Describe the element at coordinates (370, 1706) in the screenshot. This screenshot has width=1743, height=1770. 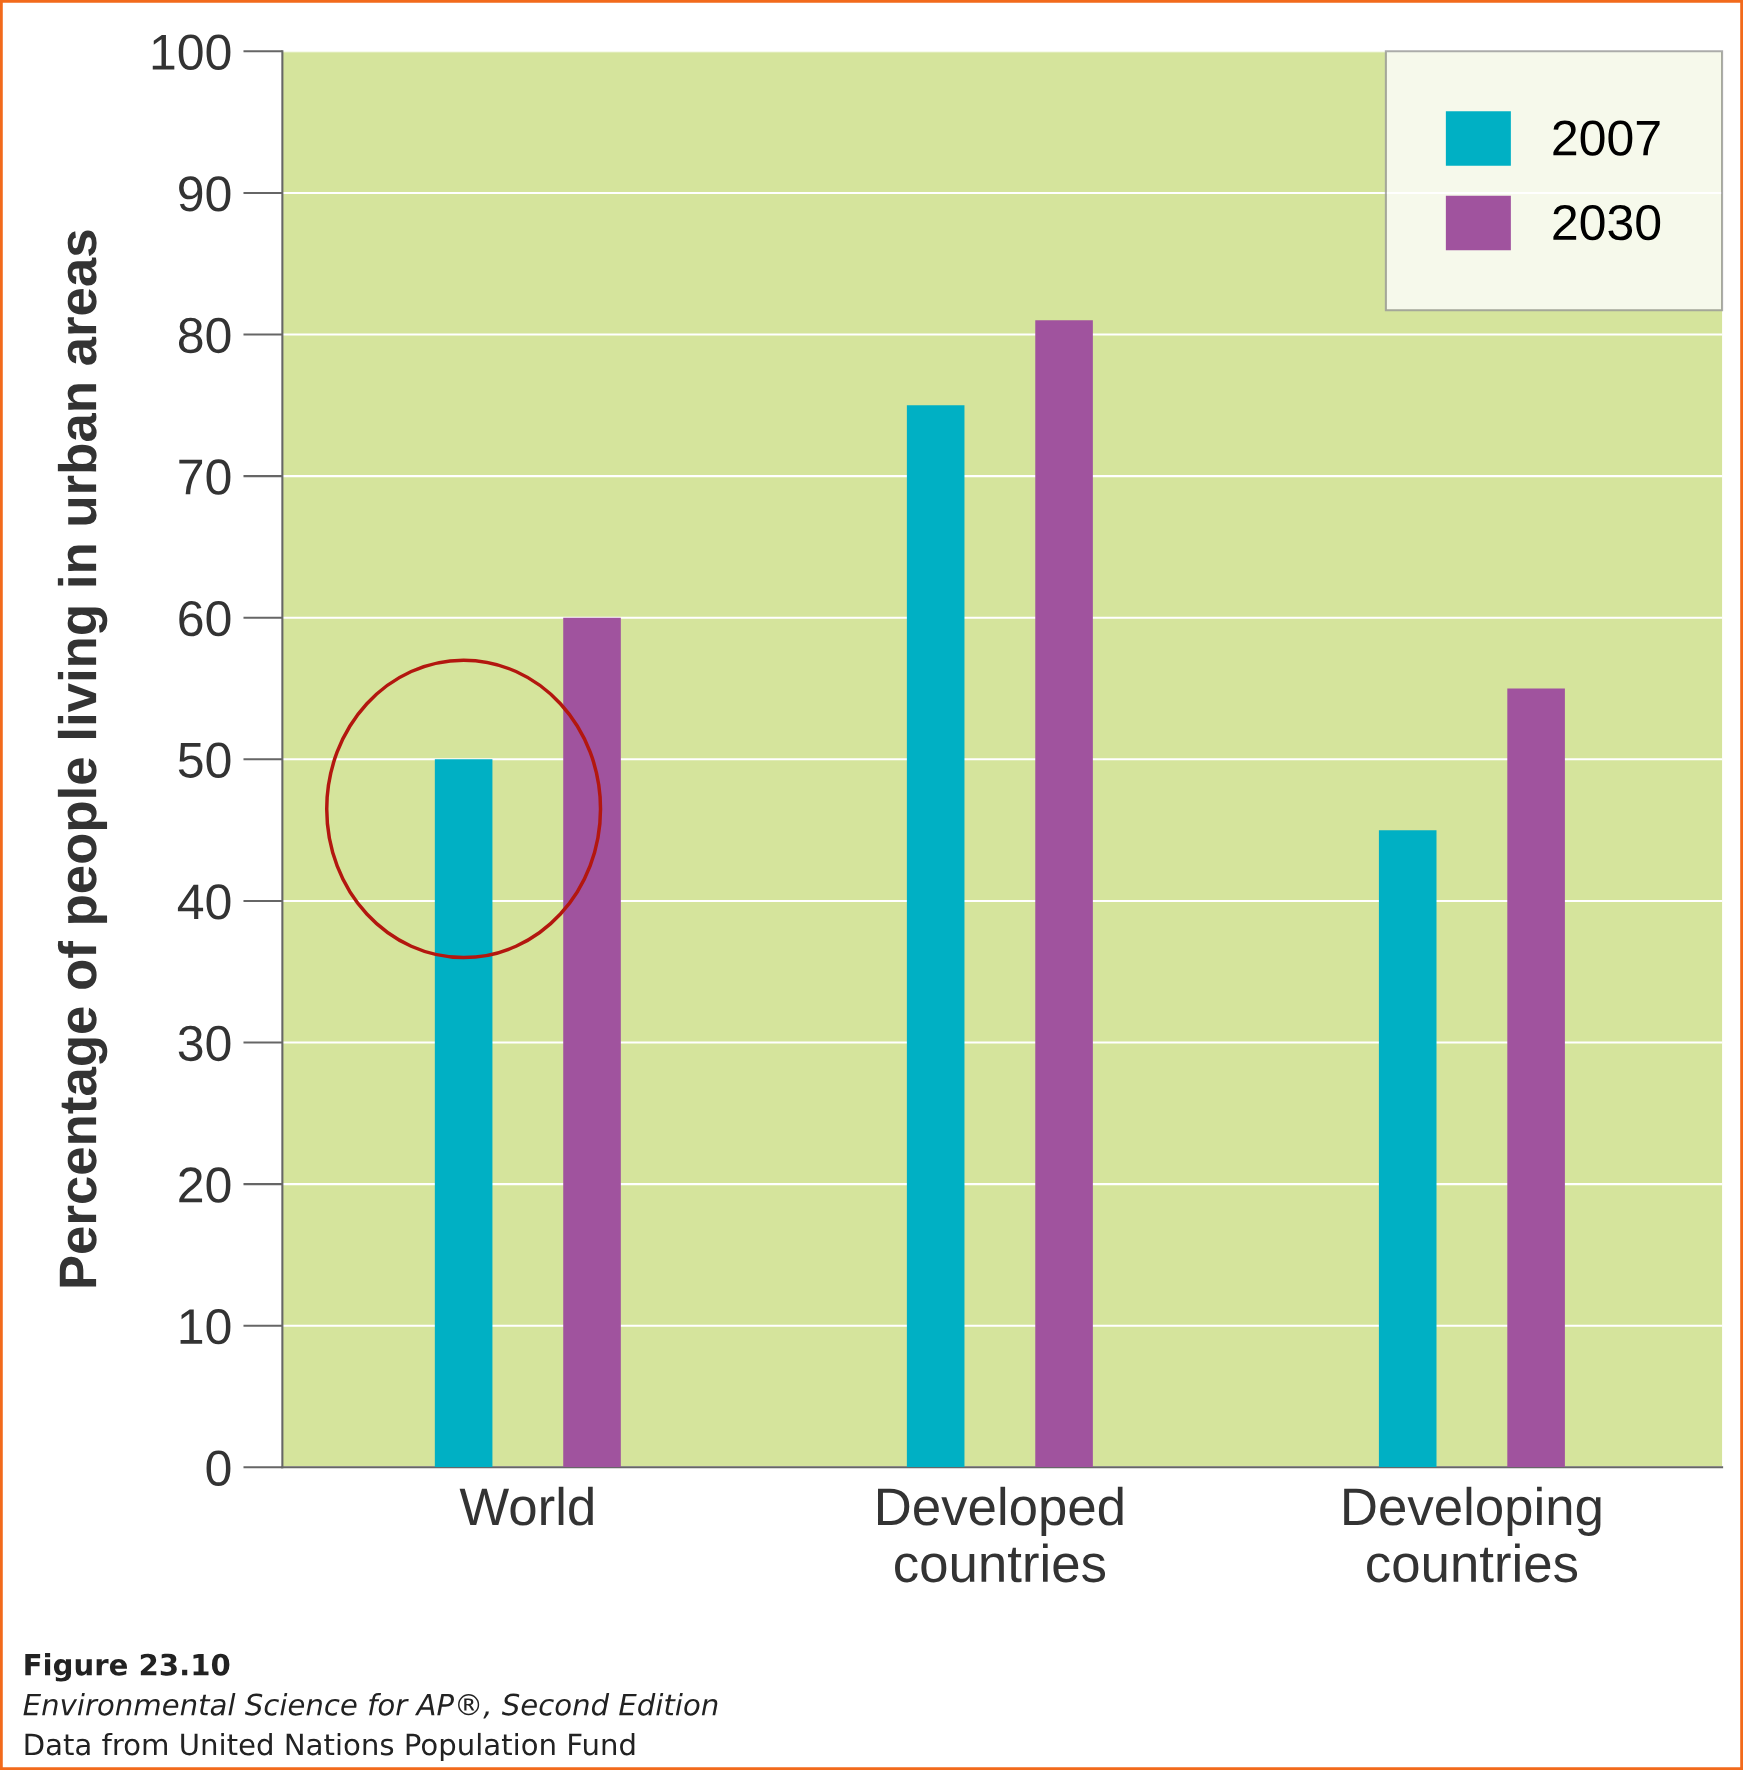
I see `text: Environmental Science for AP®, Second Edition` at that location.